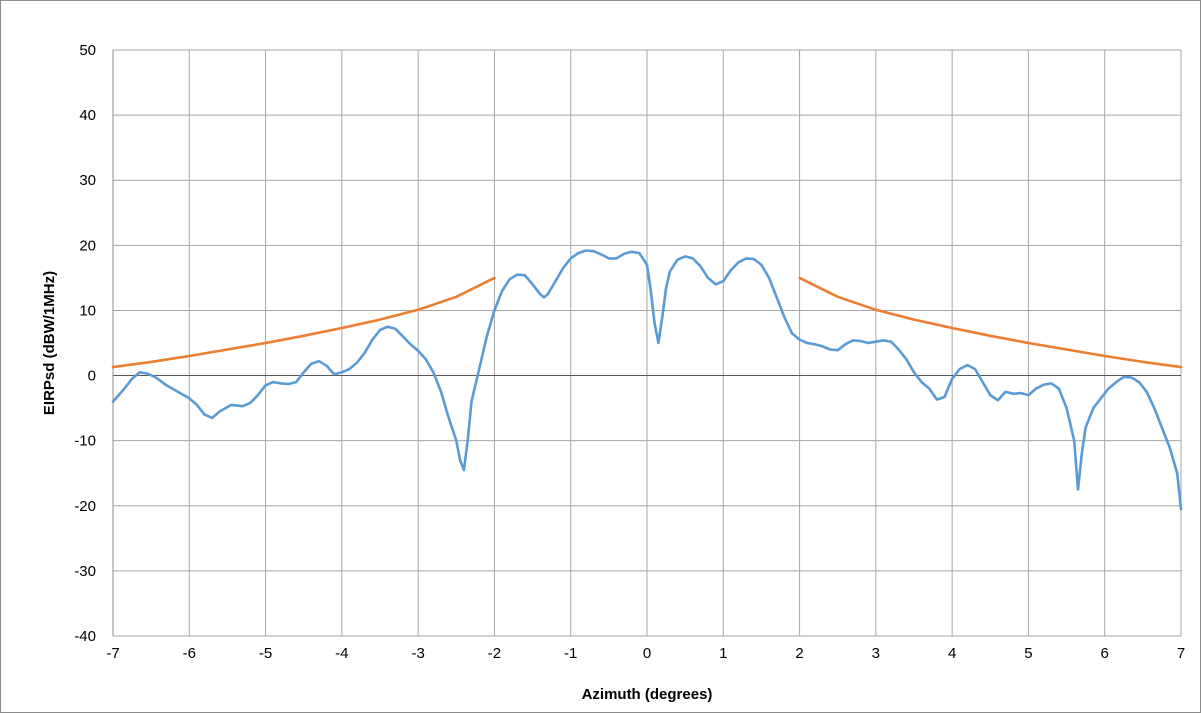 This screenshot has width=1201, height=713. I want to click on y-tick-label: 50, so click(87, 50).